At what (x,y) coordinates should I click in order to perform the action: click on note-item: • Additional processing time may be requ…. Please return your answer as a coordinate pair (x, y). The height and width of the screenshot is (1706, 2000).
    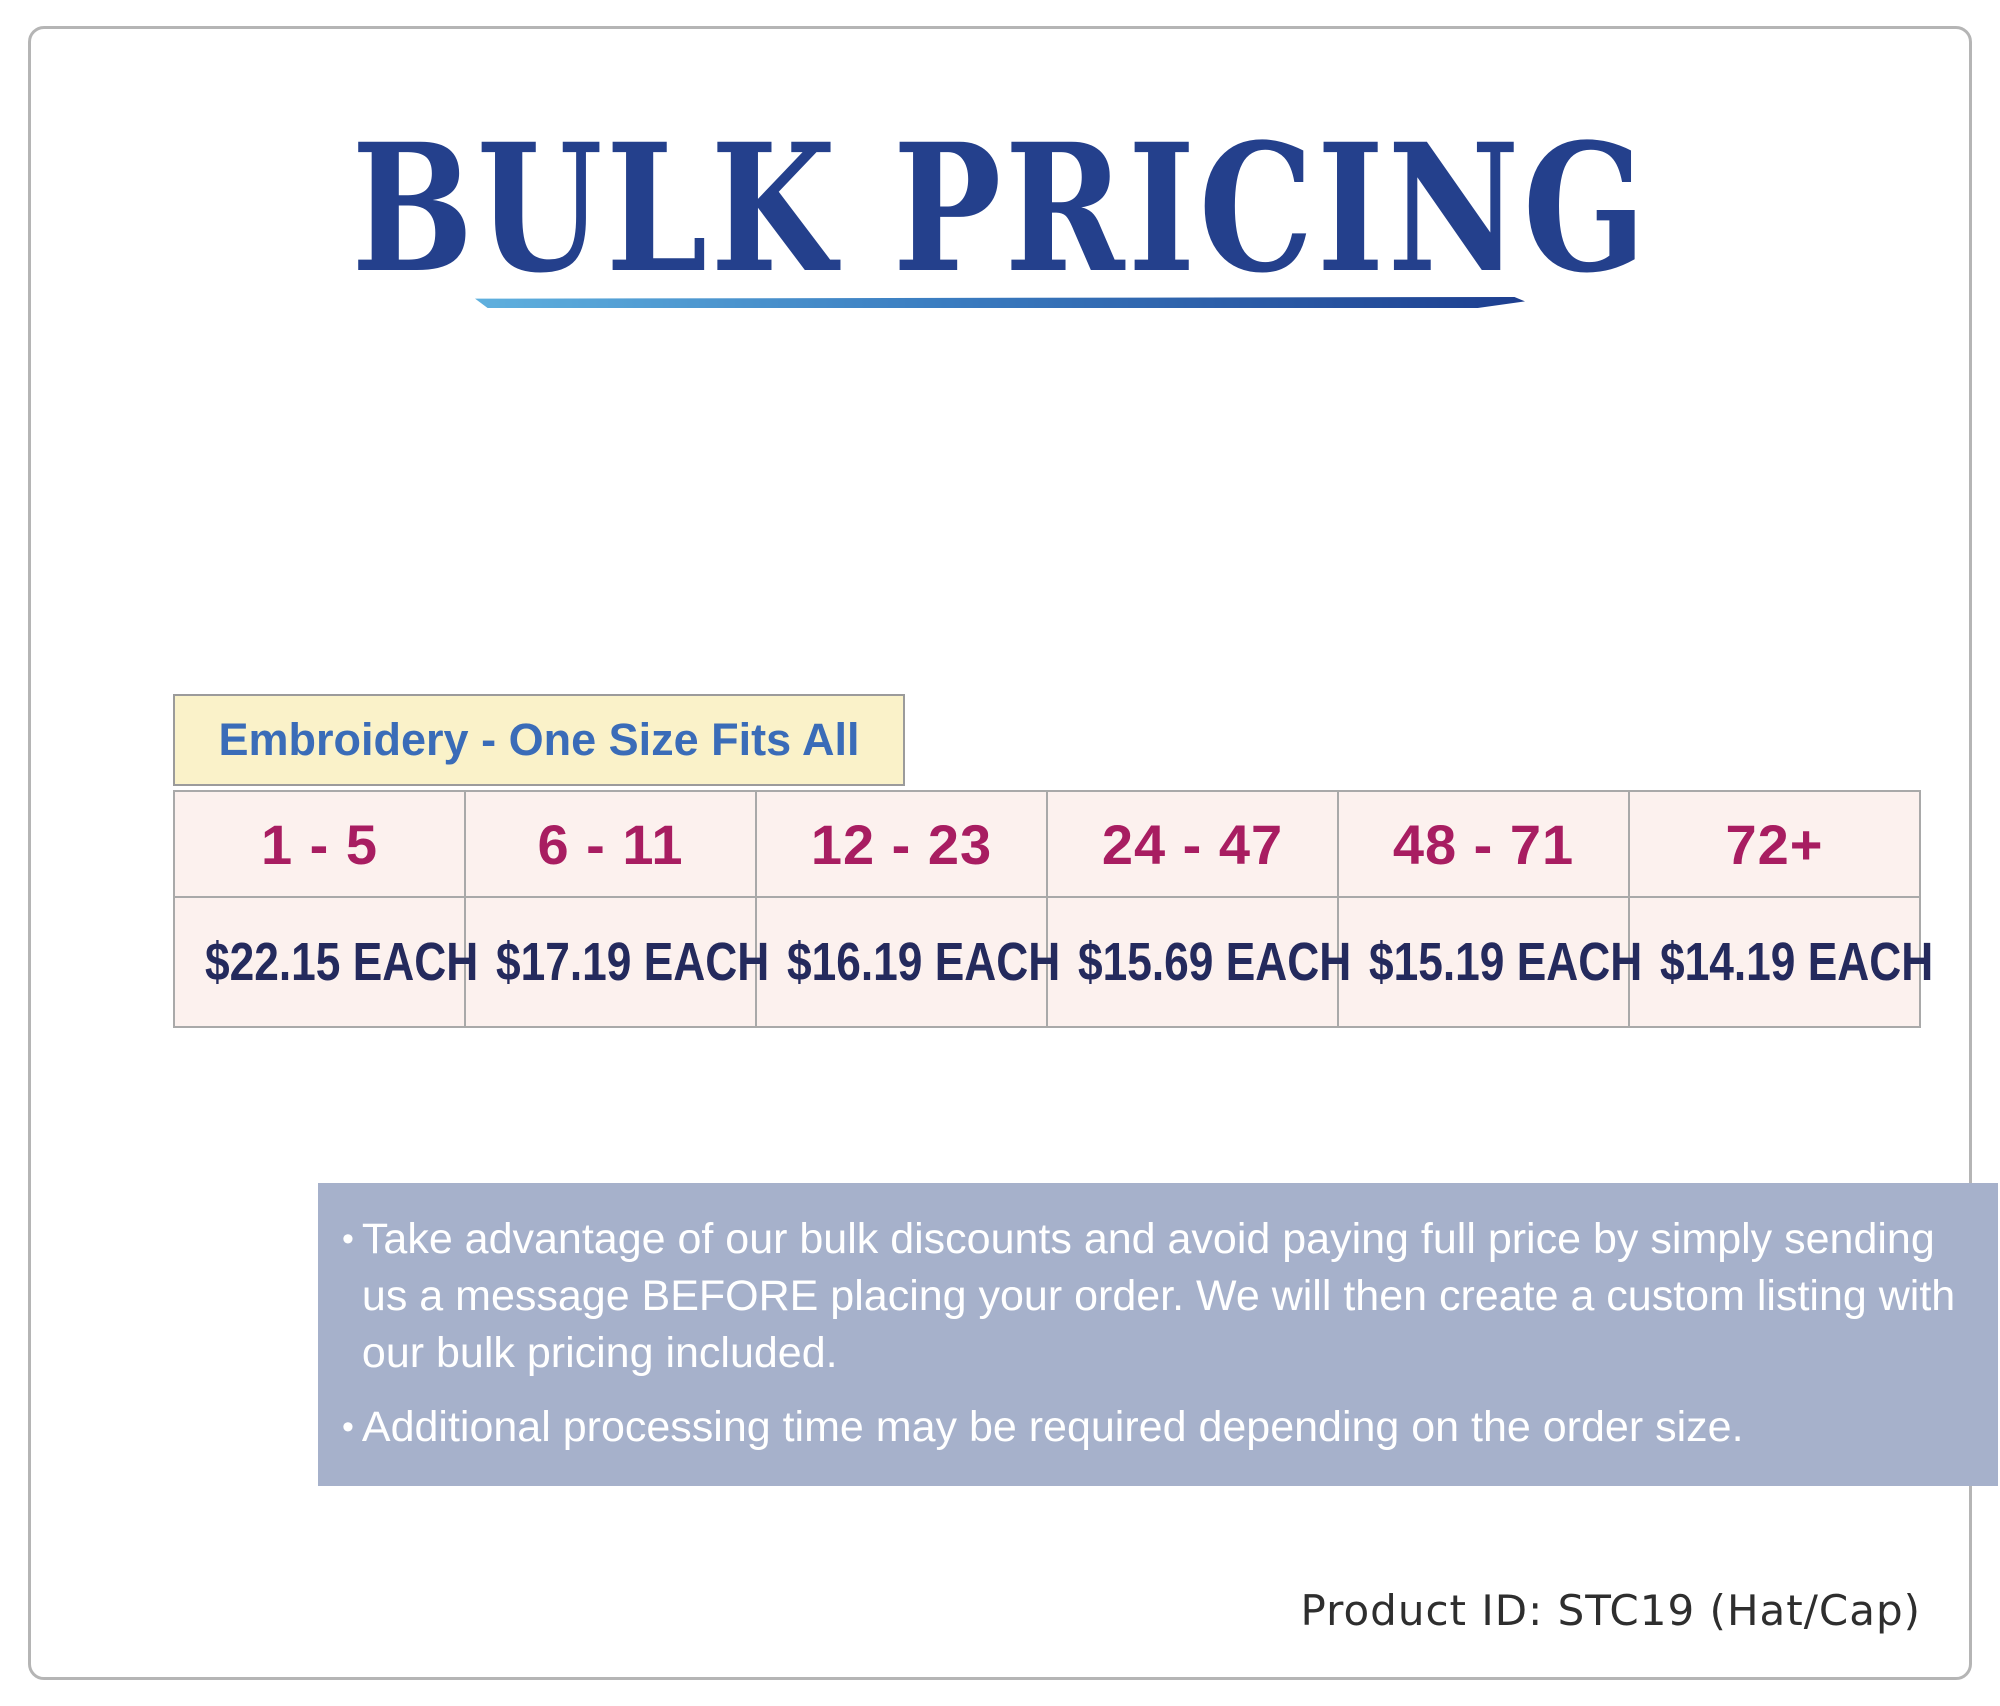
    Looking at the image, I should click on (1153, 1427).